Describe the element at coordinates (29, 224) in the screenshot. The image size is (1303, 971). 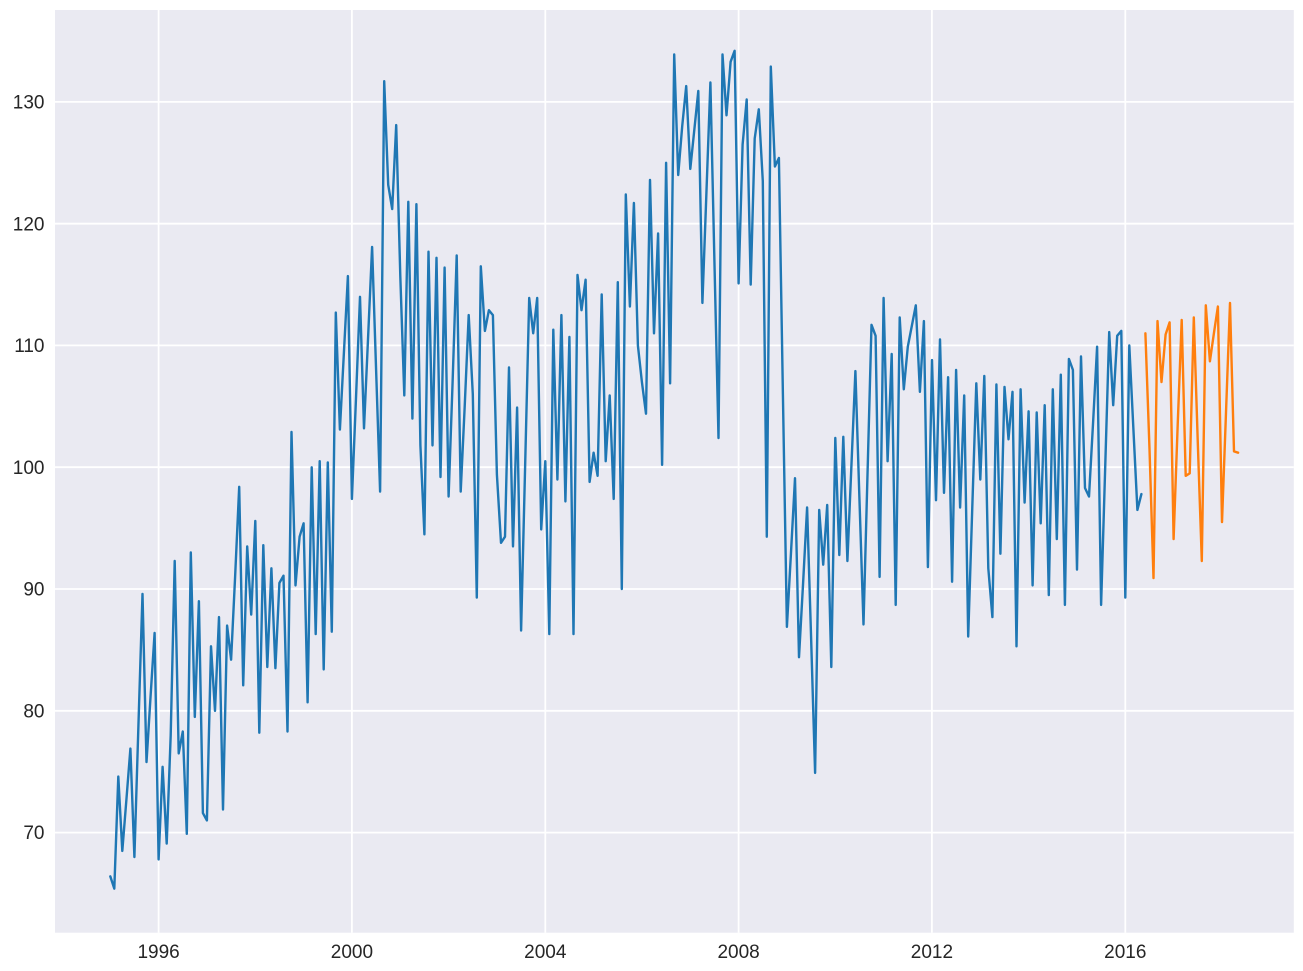
I see `svg-text: 120` at that location.